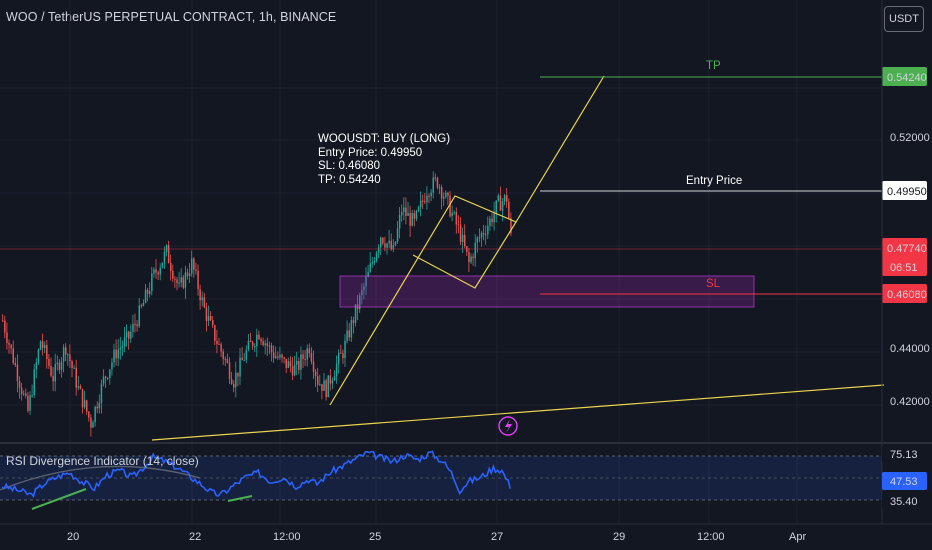 Image resolution: width=932 pixels, height=550 pixels. What do you see at coordinates (910, 349) in the screenshot?
I see `y-tick-label: 0.44000` at bounding box center [910, 349].